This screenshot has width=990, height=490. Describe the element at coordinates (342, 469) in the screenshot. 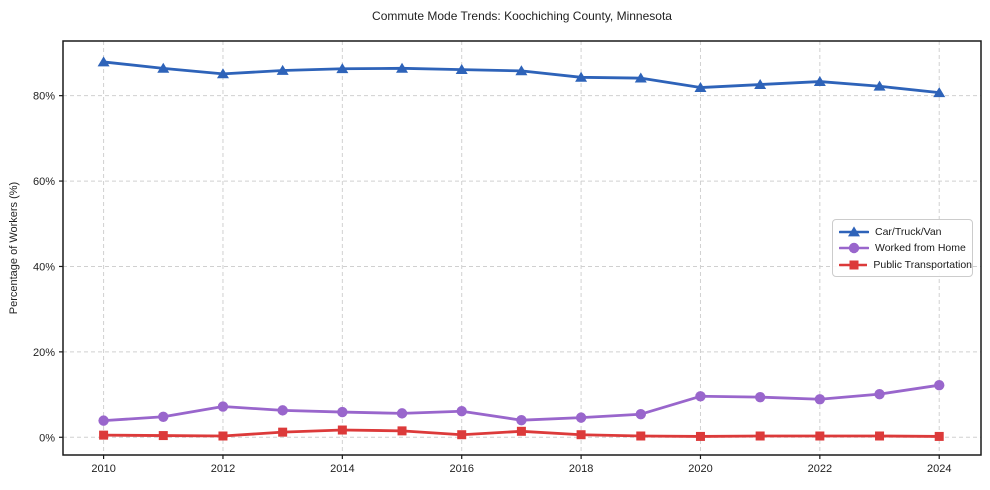

I see `x-tick-label: 2014` at that location.